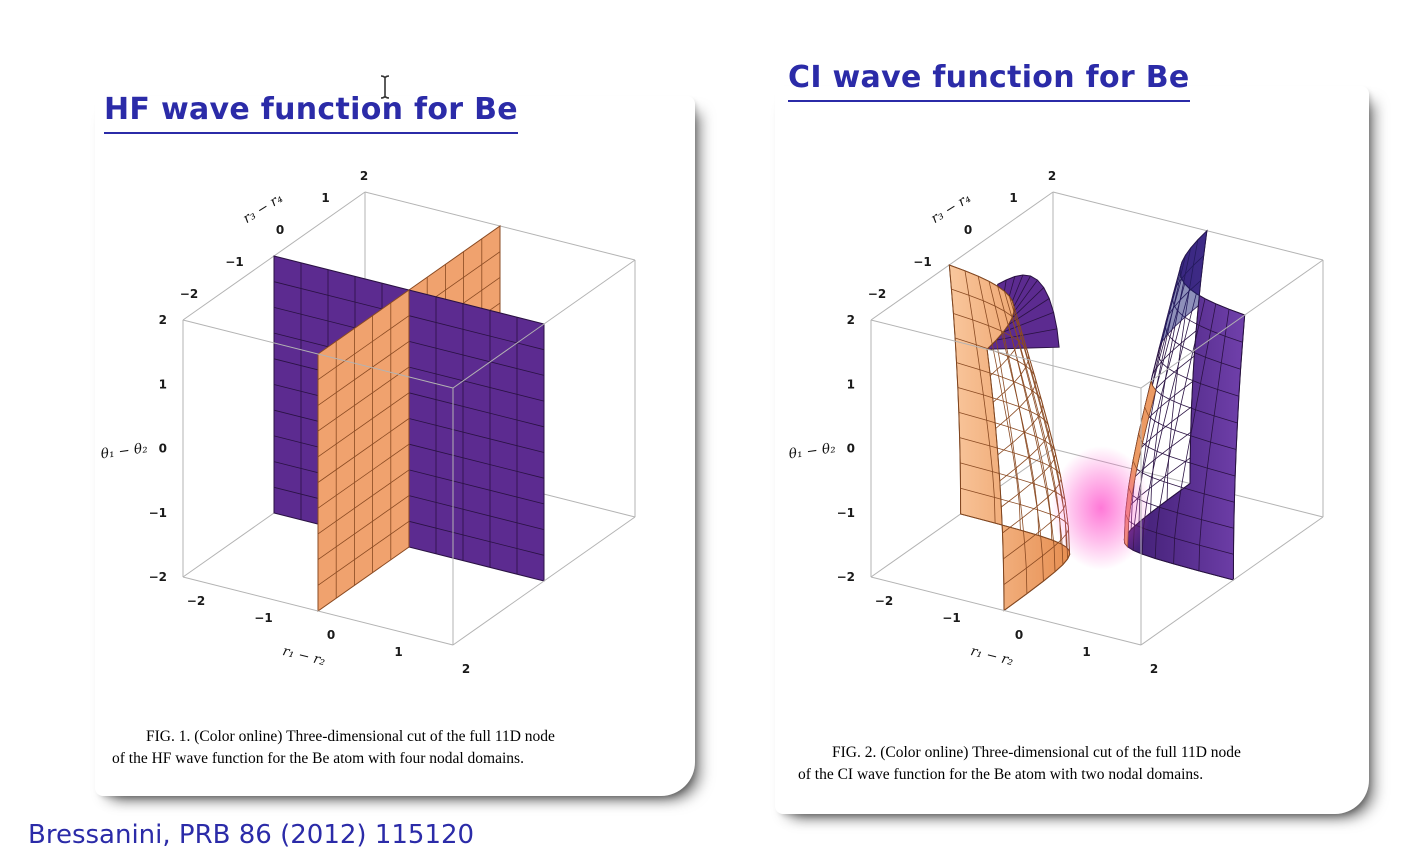 The width and height of the screenshot is (1422, 859). Describe the element at coordinates (363, 450) in the screenshot. I see `orange-plane-near-half` at that location.